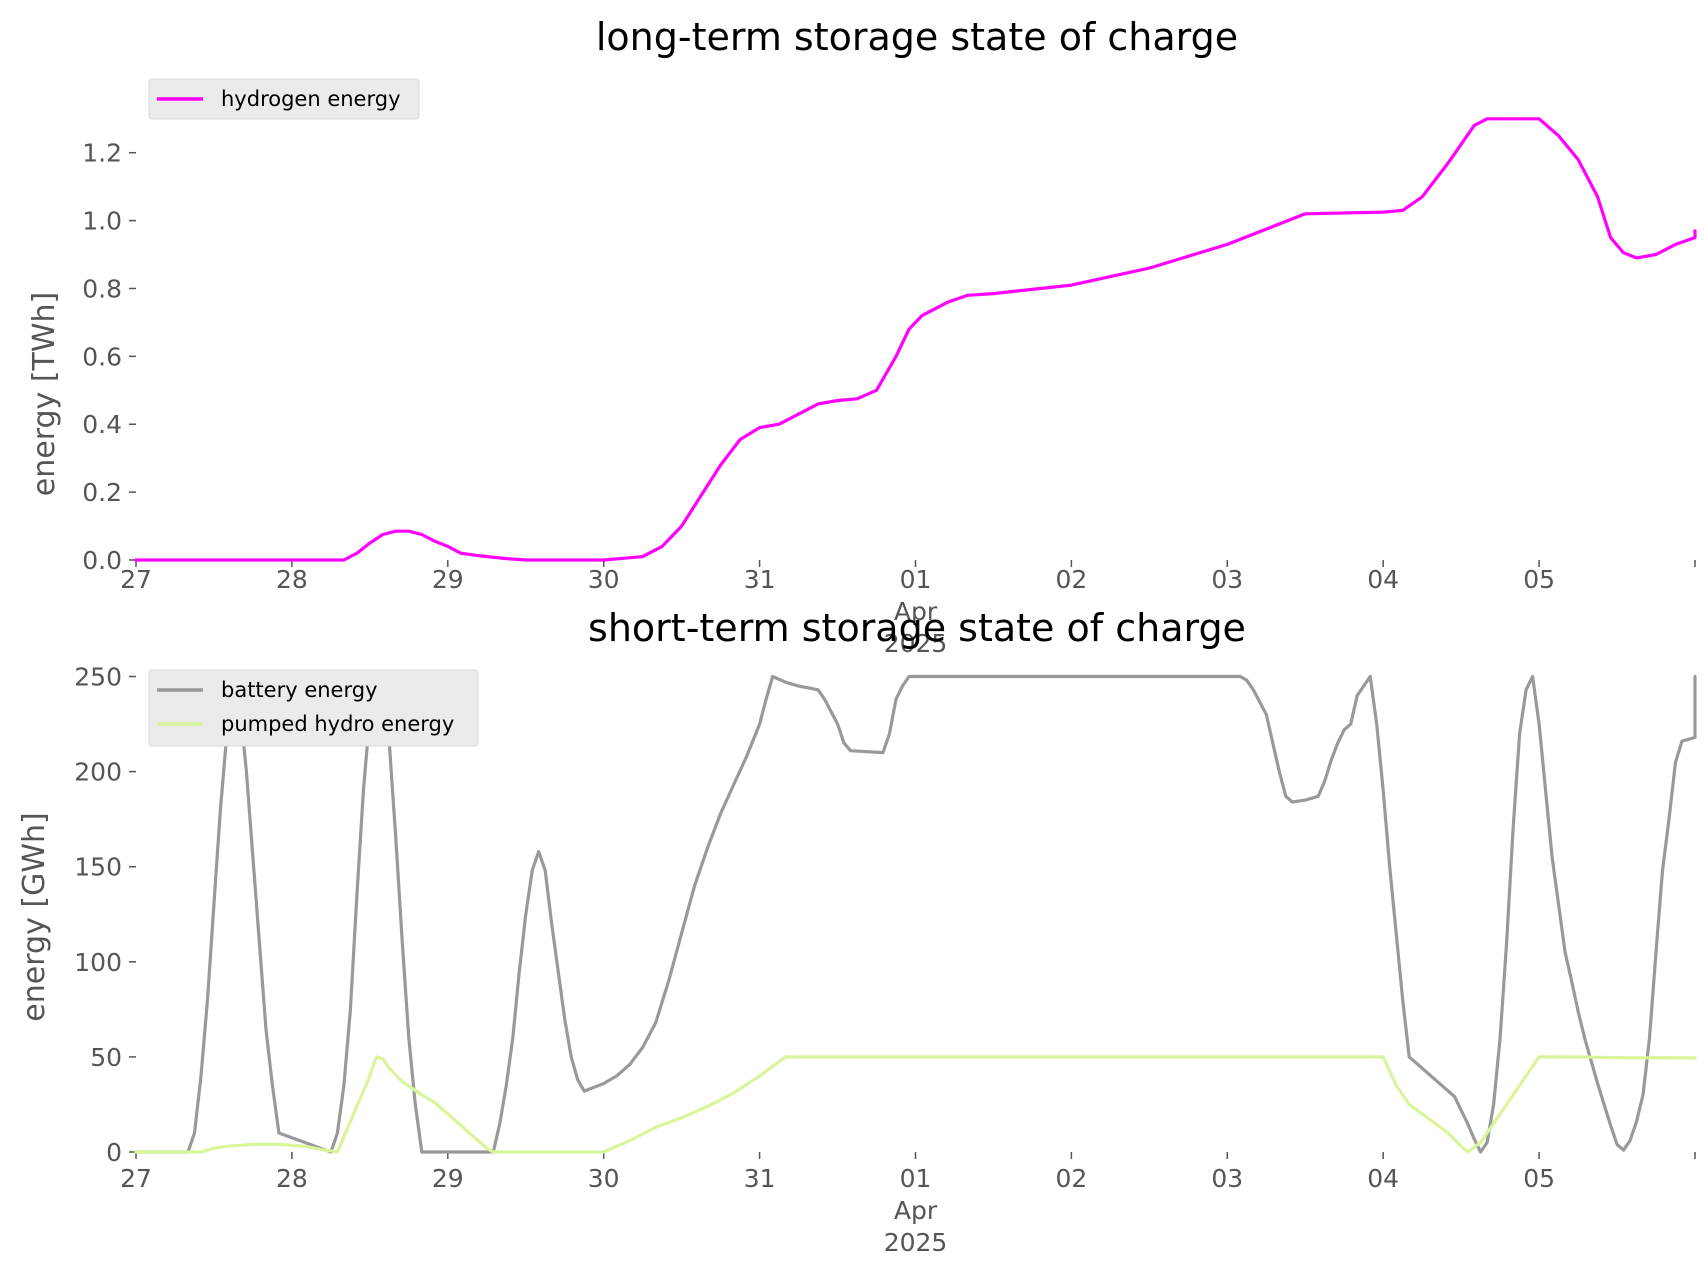 This screenshot has width=1706, height=1277. What do you see at coordinates (98, 867) in the screenshot?
I see `y-tick-label: 150` at bounding box center [98, 867].